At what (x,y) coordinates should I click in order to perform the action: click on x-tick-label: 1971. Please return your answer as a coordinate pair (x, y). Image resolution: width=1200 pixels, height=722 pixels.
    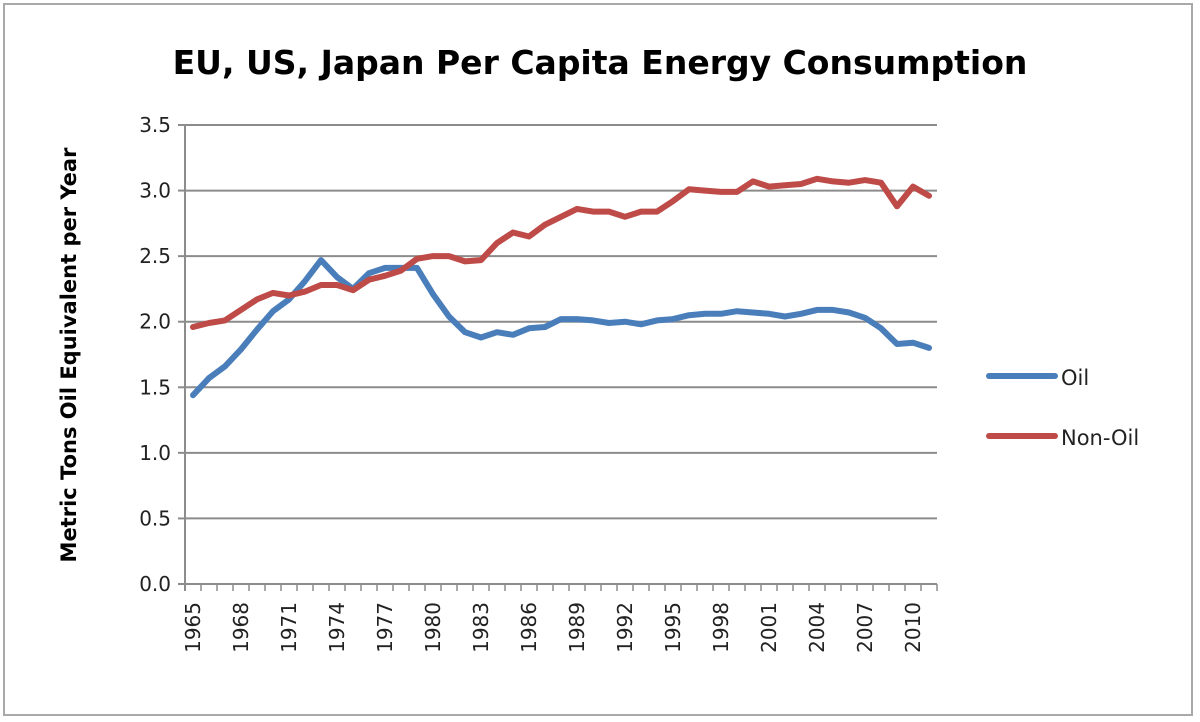
    Looking at the image, I should click on (289, 627).